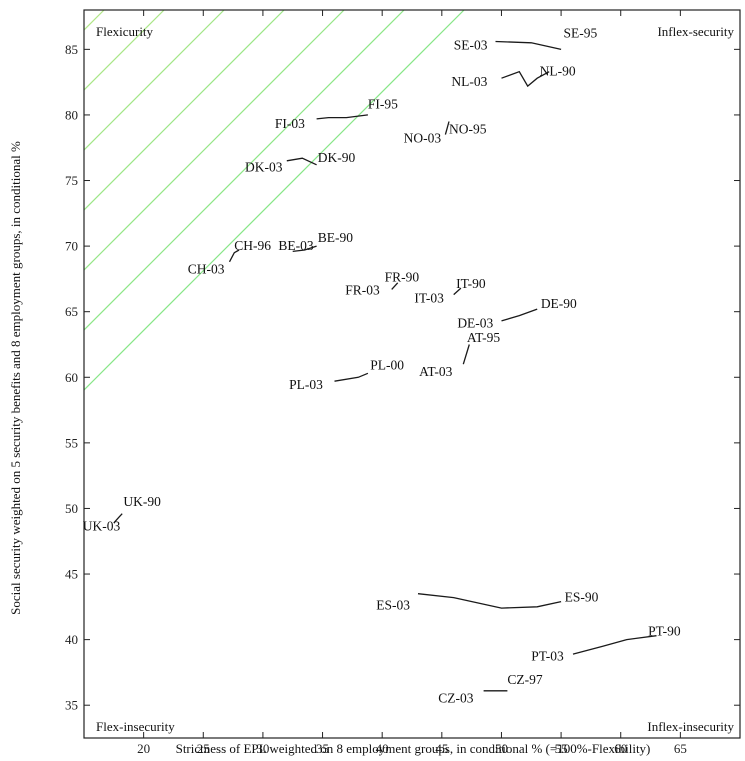 Image resolution: width=745 pixels, height=761 pixels. What do you see at coordinates (301, 161) in the screenshot?
I see `series-line-dk` at bounding box center [301, 161].